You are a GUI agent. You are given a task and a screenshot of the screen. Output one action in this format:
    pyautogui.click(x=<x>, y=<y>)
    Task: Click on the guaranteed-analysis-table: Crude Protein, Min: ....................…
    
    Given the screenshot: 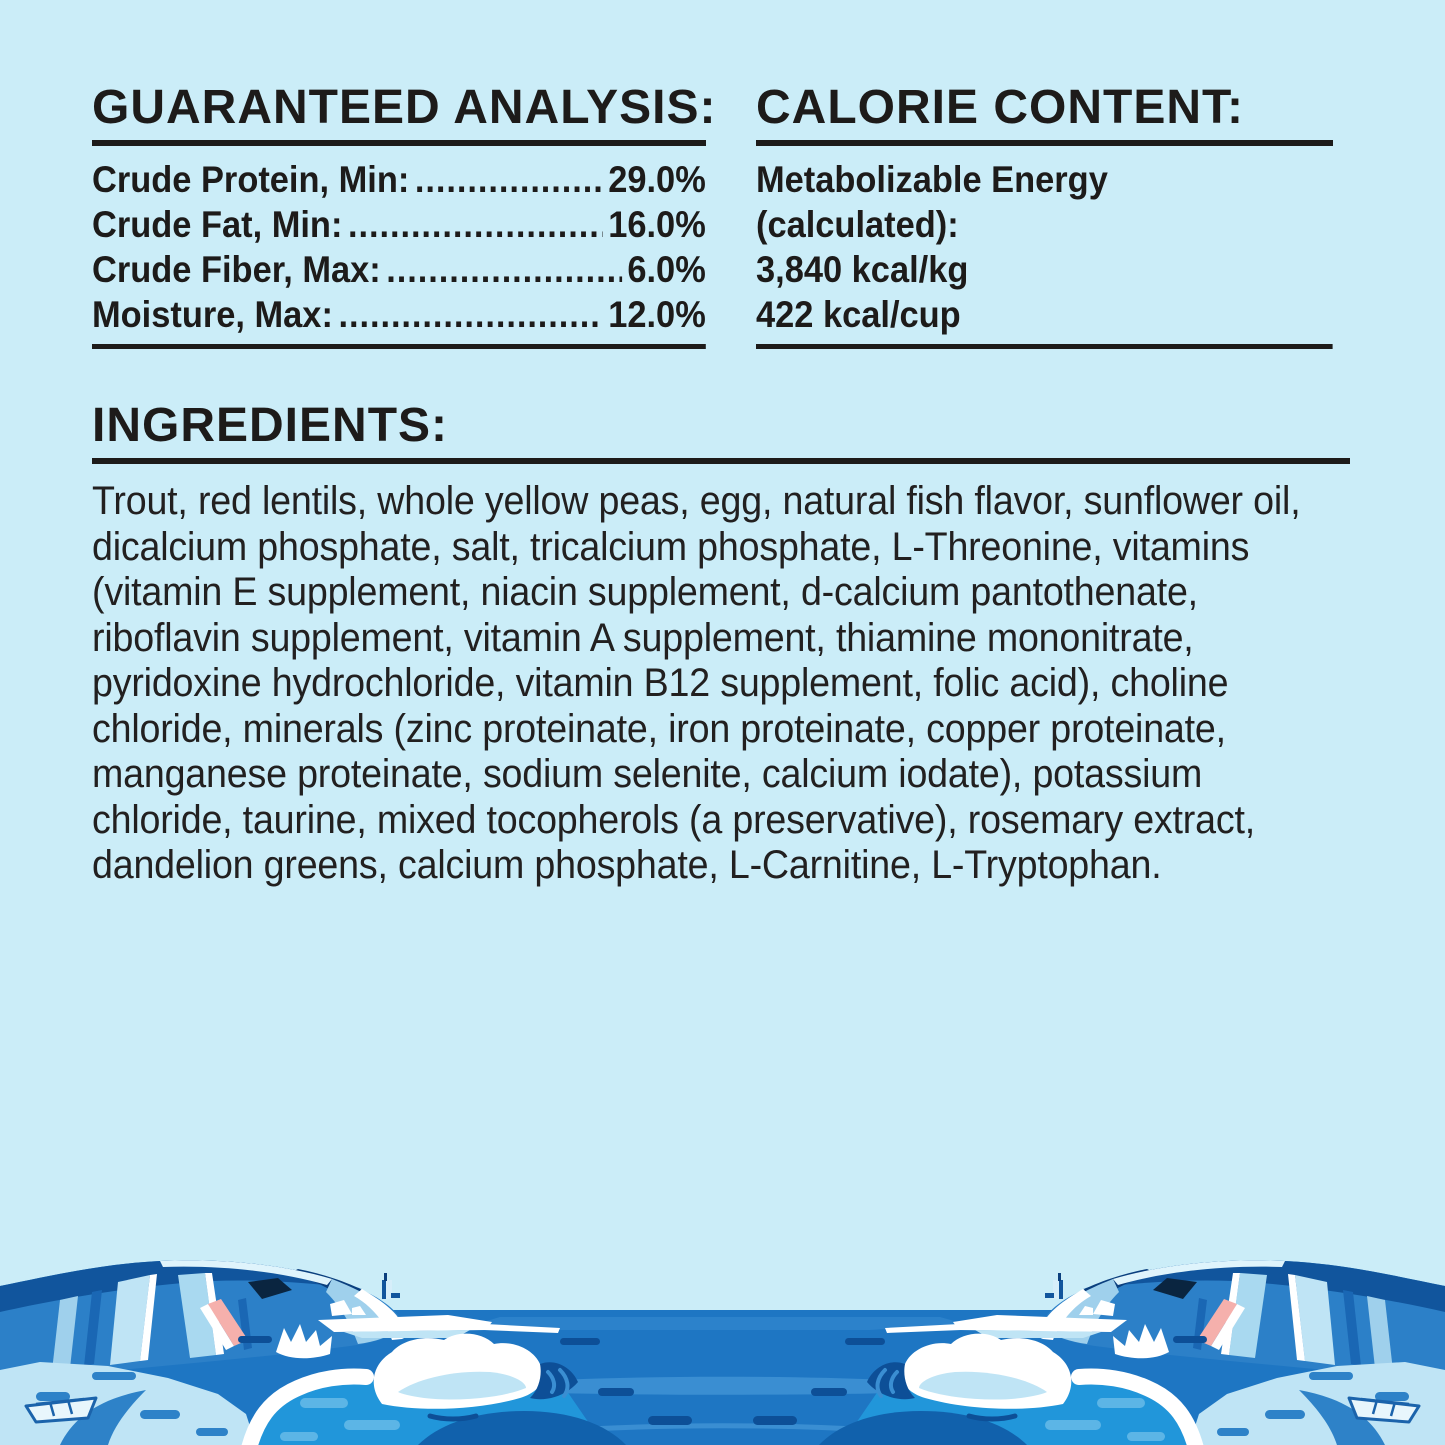 What is the action you would take?
    pyautogui.click(x=399, y=247)
    